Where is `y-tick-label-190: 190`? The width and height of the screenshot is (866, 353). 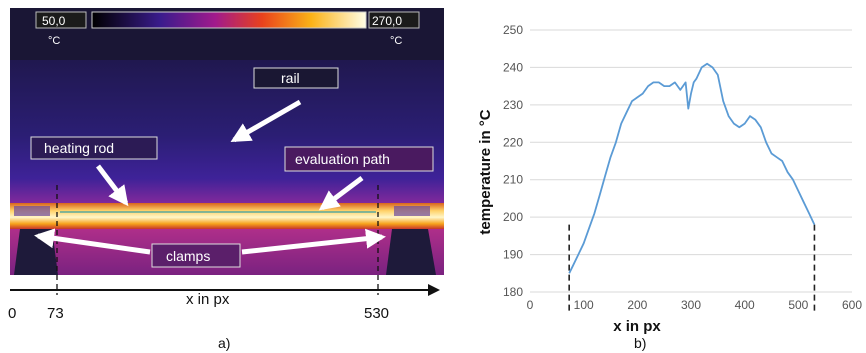 y-tick-label-190: 190 is located at coordinates (513, 255).